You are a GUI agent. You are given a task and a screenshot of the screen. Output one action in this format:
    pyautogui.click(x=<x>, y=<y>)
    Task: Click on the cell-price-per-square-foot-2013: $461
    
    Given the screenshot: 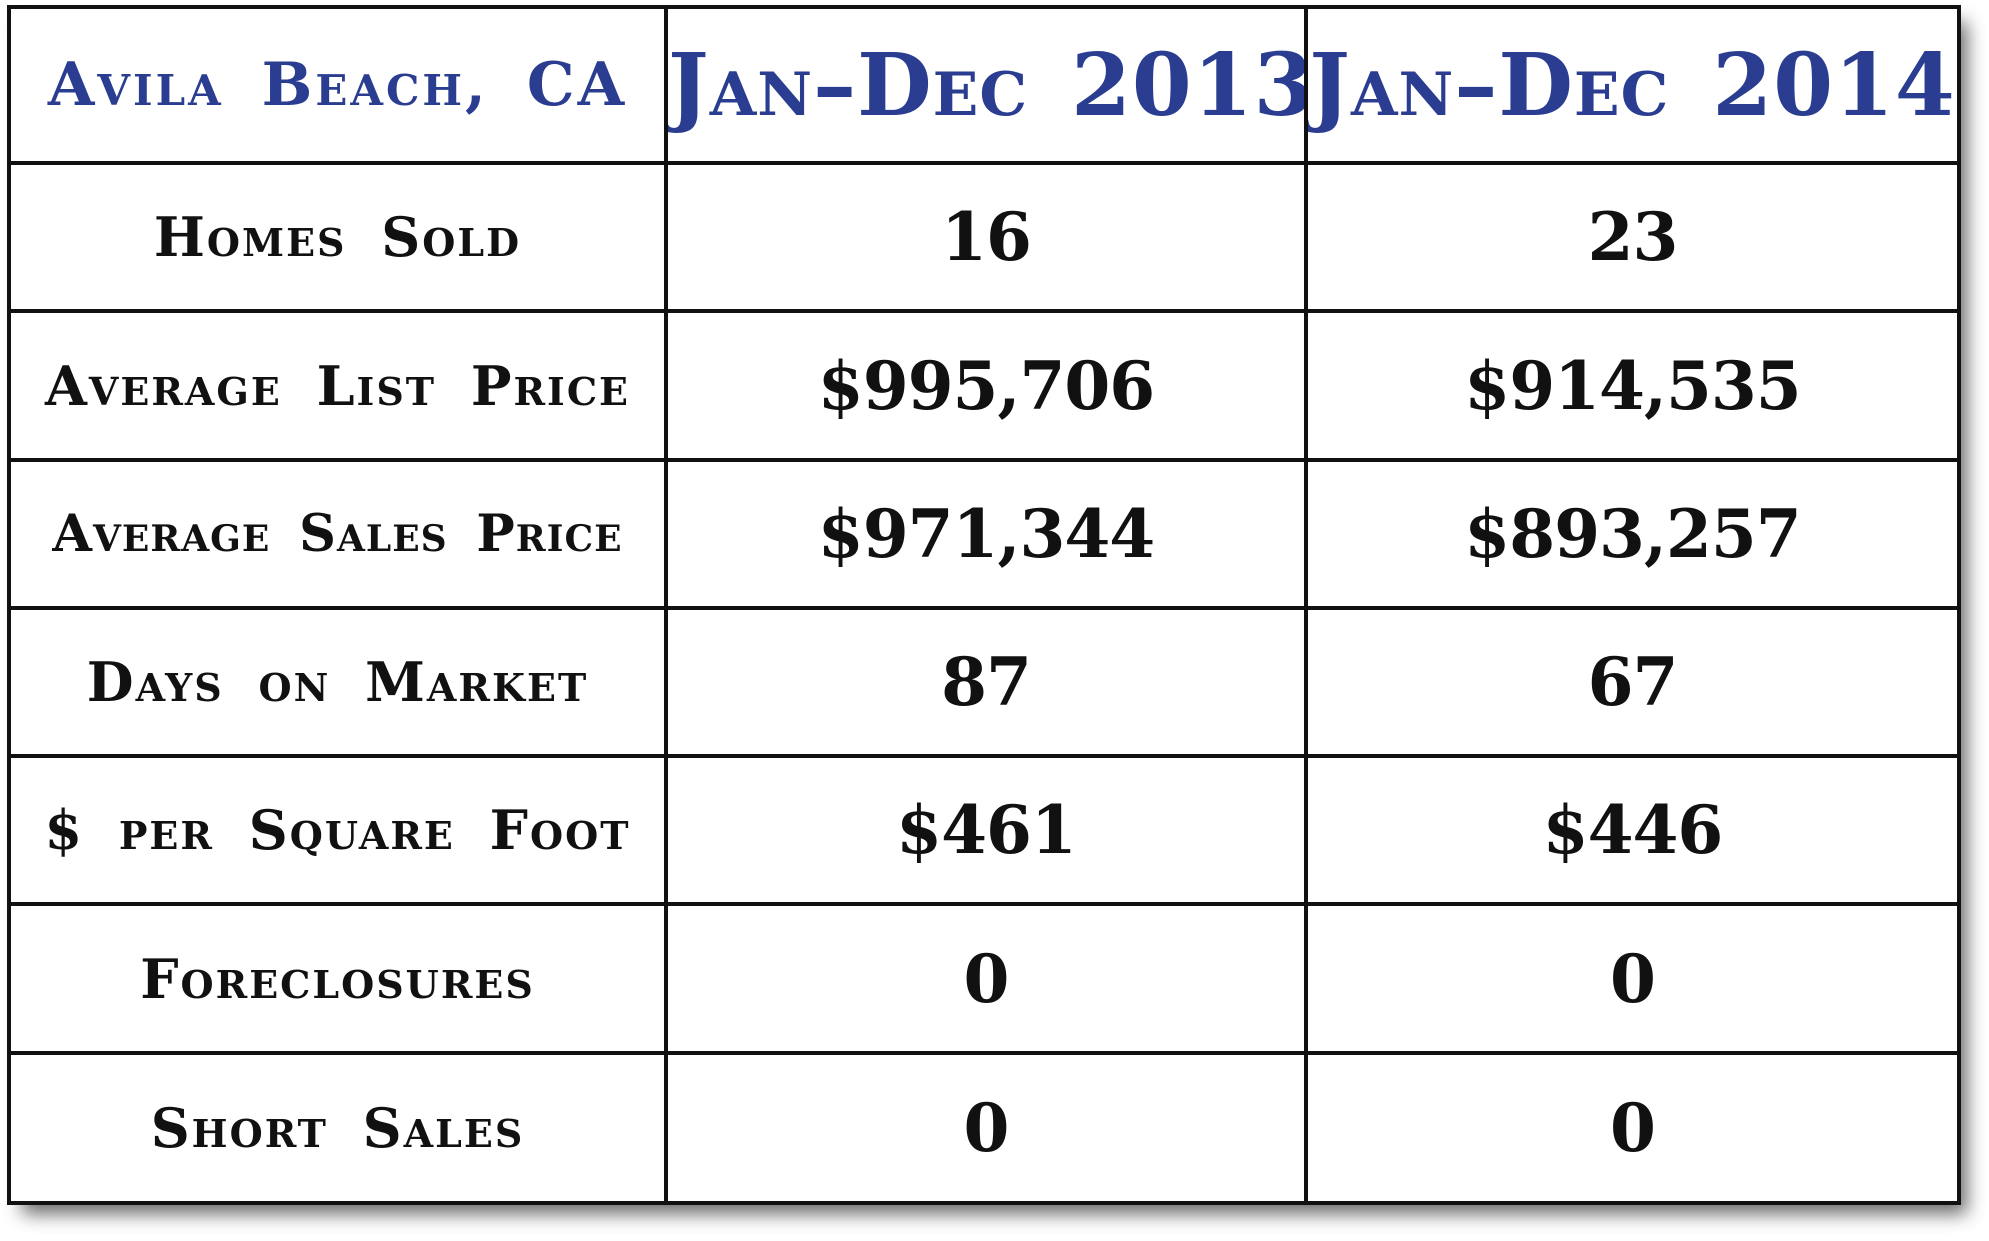 What is the action you would take?
    pyautogui.click(x=986, y=830)
    